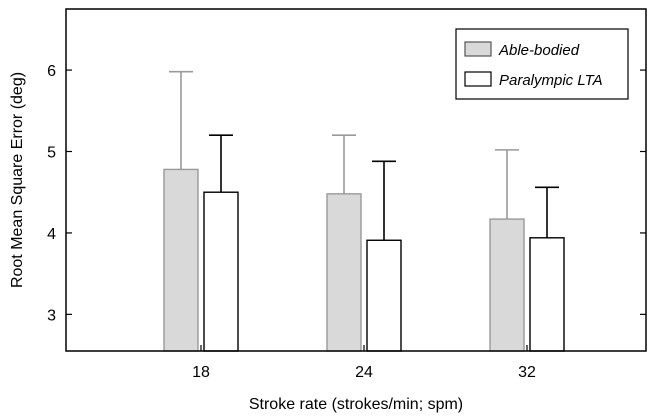 This screenshot has width=648, height=417. I want to click on legend-swatch-paralympic-lta, so click(478, 79).